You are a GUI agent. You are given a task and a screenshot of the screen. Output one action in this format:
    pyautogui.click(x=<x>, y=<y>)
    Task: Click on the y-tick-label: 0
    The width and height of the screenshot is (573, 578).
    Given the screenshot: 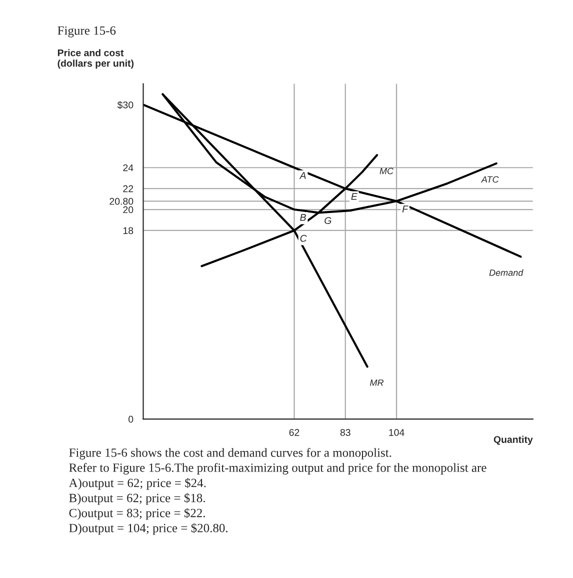 What is the action you would take?
    pyautogui.click(x=131, y=419)
    